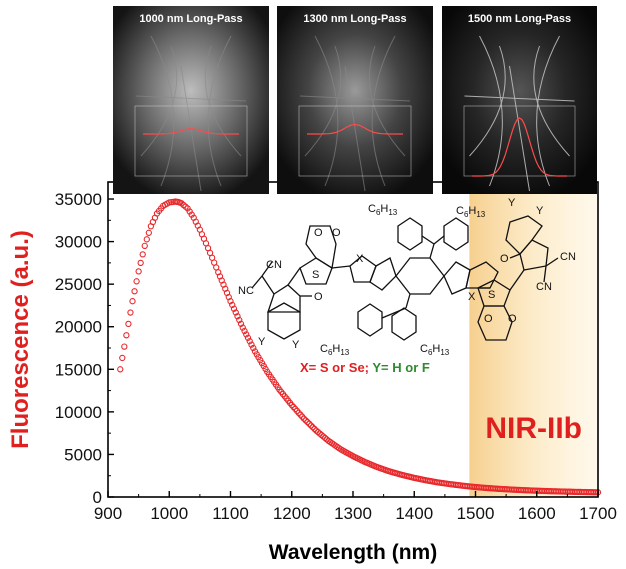 The height and width of the screenshot is (569, 626). I want to click on left-cn-bond, so click(267, 269).